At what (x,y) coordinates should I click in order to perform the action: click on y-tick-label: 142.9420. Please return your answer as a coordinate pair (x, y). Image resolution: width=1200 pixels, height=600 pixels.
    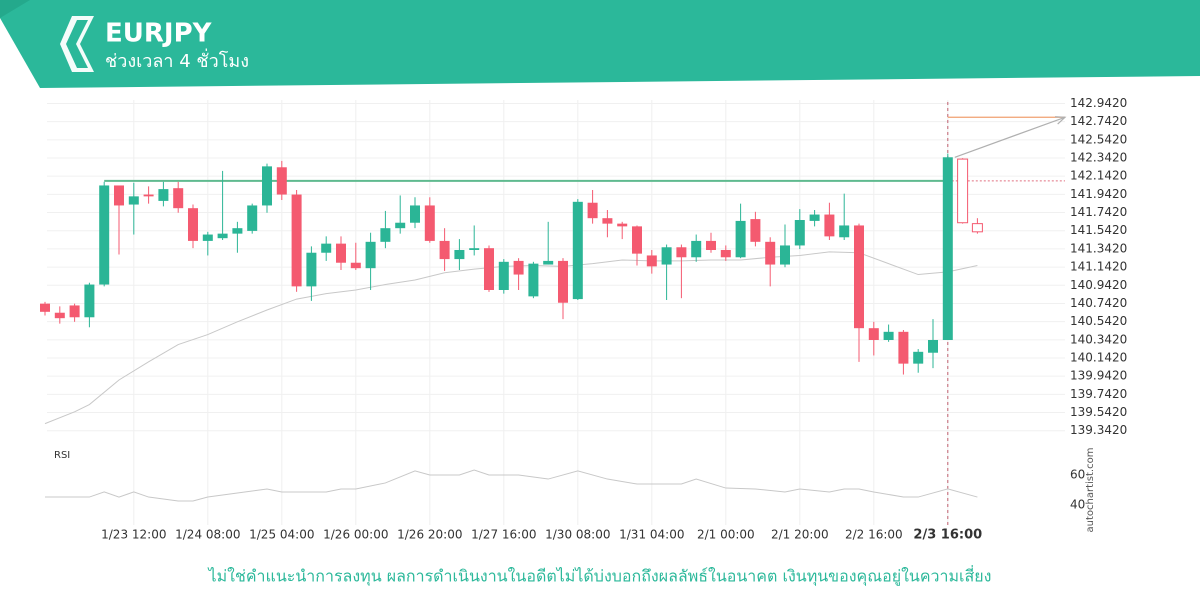
    Looking at the image, I should click on (1098, 103).